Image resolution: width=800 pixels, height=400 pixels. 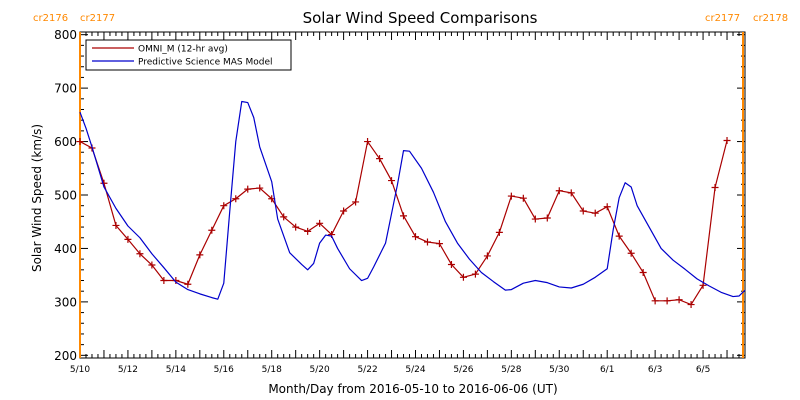 I want to click on legend-mas-label: Predictive Science MAS Model, so click(x=205, y=63).